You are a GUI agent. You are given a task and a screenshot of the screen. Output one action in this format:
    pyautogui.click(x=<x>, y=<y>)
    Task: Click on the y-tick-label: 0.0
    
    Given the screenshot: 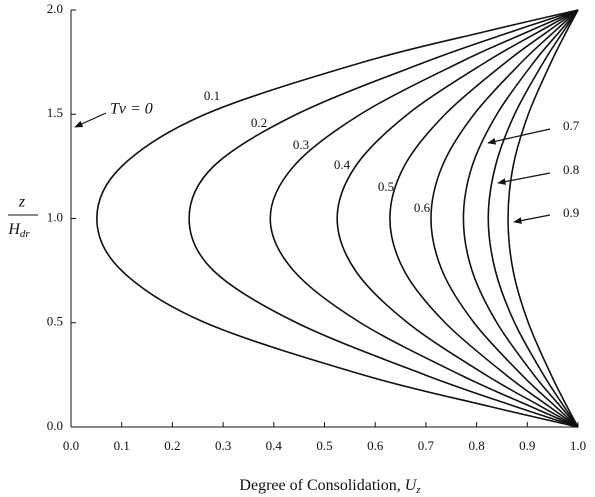 What is the action you would take?
    pyautogui.click(x=55, y=425)
    